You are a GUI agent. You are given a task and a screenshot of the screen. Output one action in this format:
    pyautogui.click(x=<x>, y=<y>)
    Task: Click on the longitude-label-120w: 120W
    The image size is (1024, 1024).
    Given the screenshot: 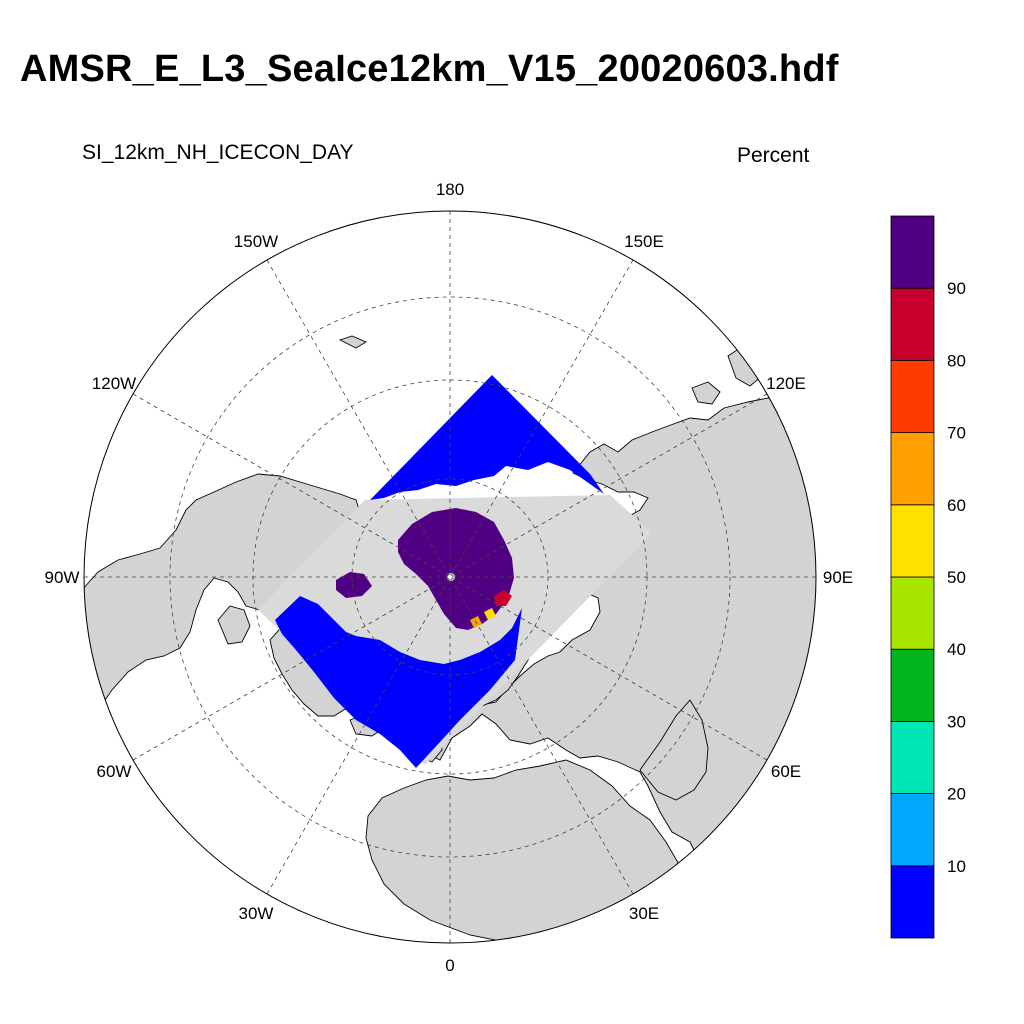 What is the action you would take?
    pyautogui.click(x=114, y=383)
    